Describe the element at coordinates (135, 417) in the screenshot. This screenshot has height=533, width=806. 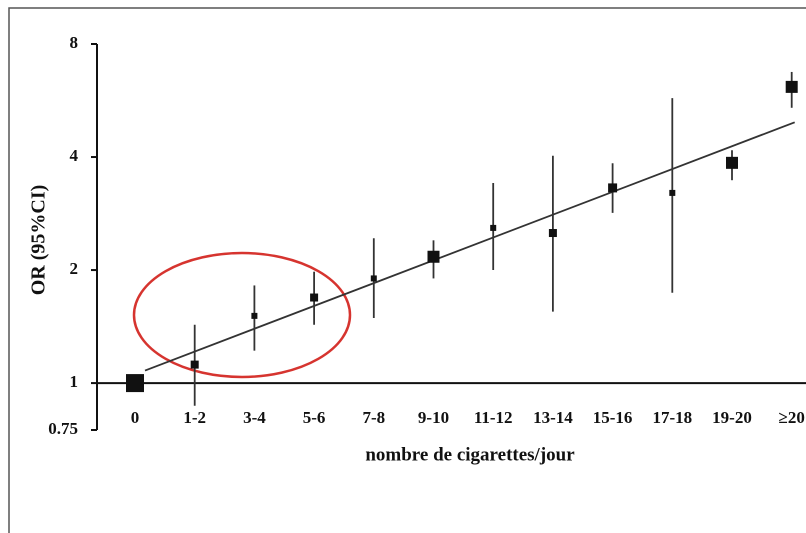
I see `x-tick-label: 0` at that location.